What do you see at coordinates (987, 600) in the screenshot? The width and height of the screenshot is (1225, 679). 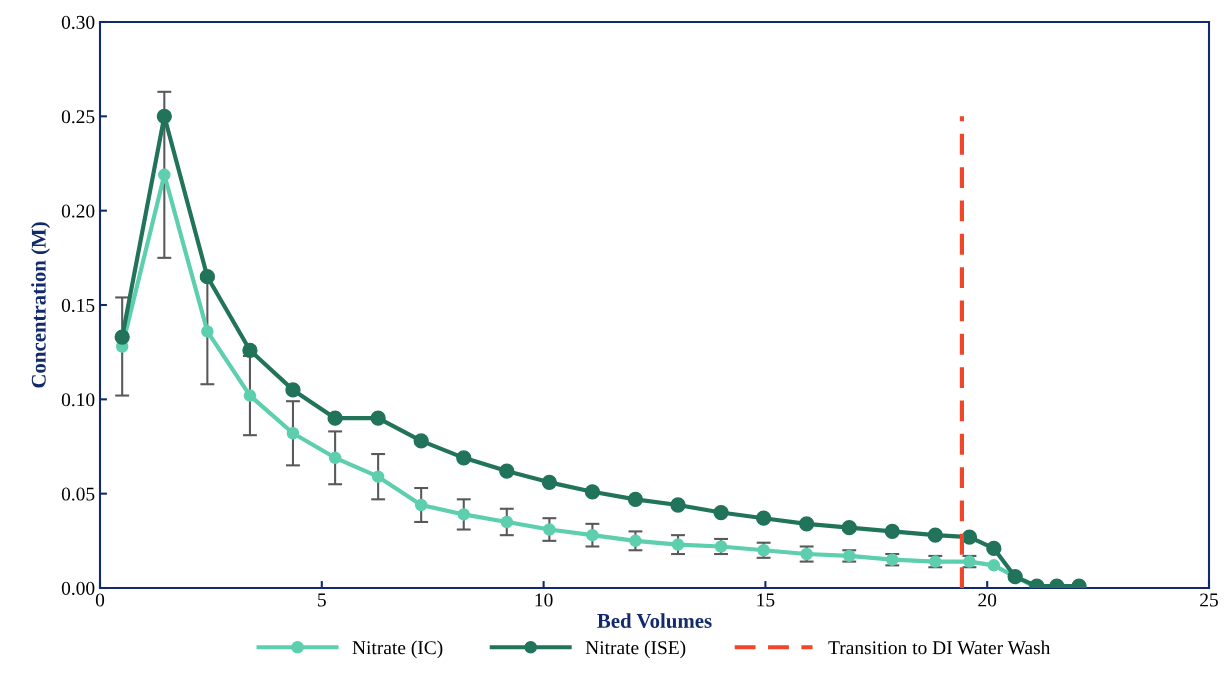 I see `x-tick-label: 20` at bounding box center [987, 600].